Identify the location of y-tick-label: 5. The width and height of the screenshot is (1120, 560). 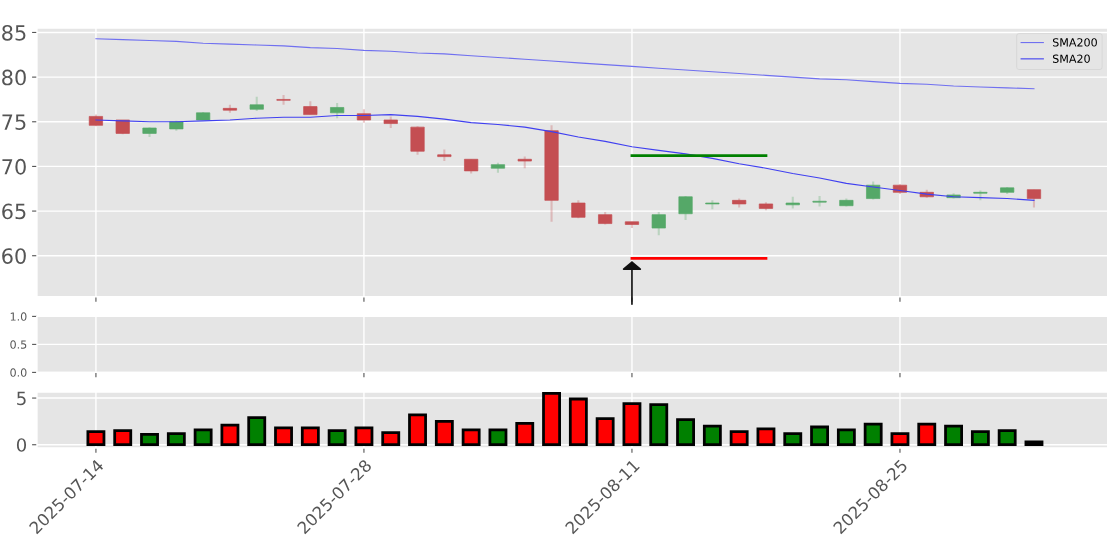
(21, 398).